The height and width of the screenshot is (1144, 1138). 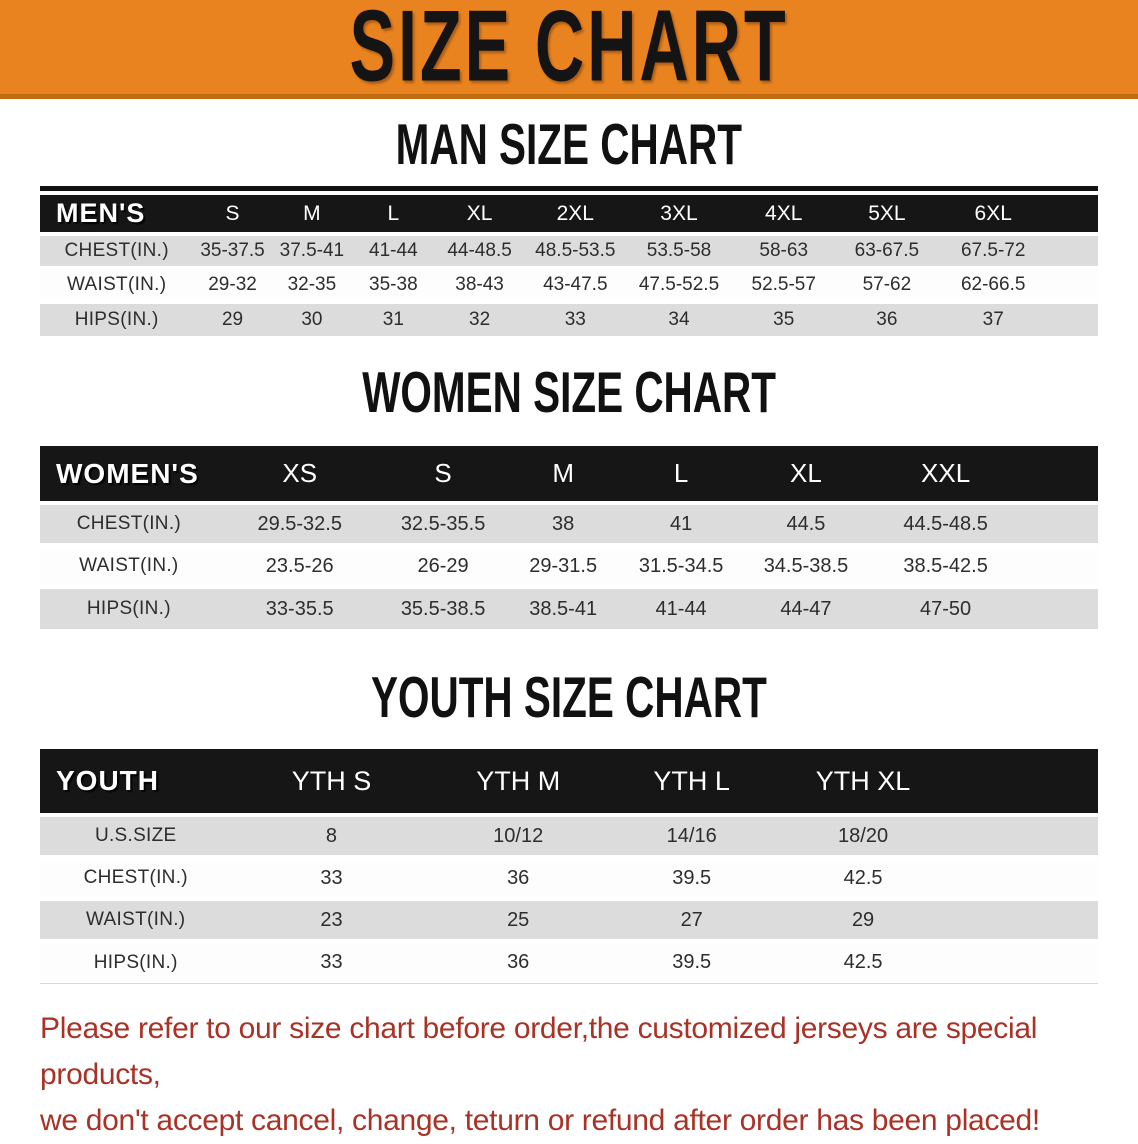 I want to click on size-value-cell: 38.5-42.5, so click(x=945, y=565).